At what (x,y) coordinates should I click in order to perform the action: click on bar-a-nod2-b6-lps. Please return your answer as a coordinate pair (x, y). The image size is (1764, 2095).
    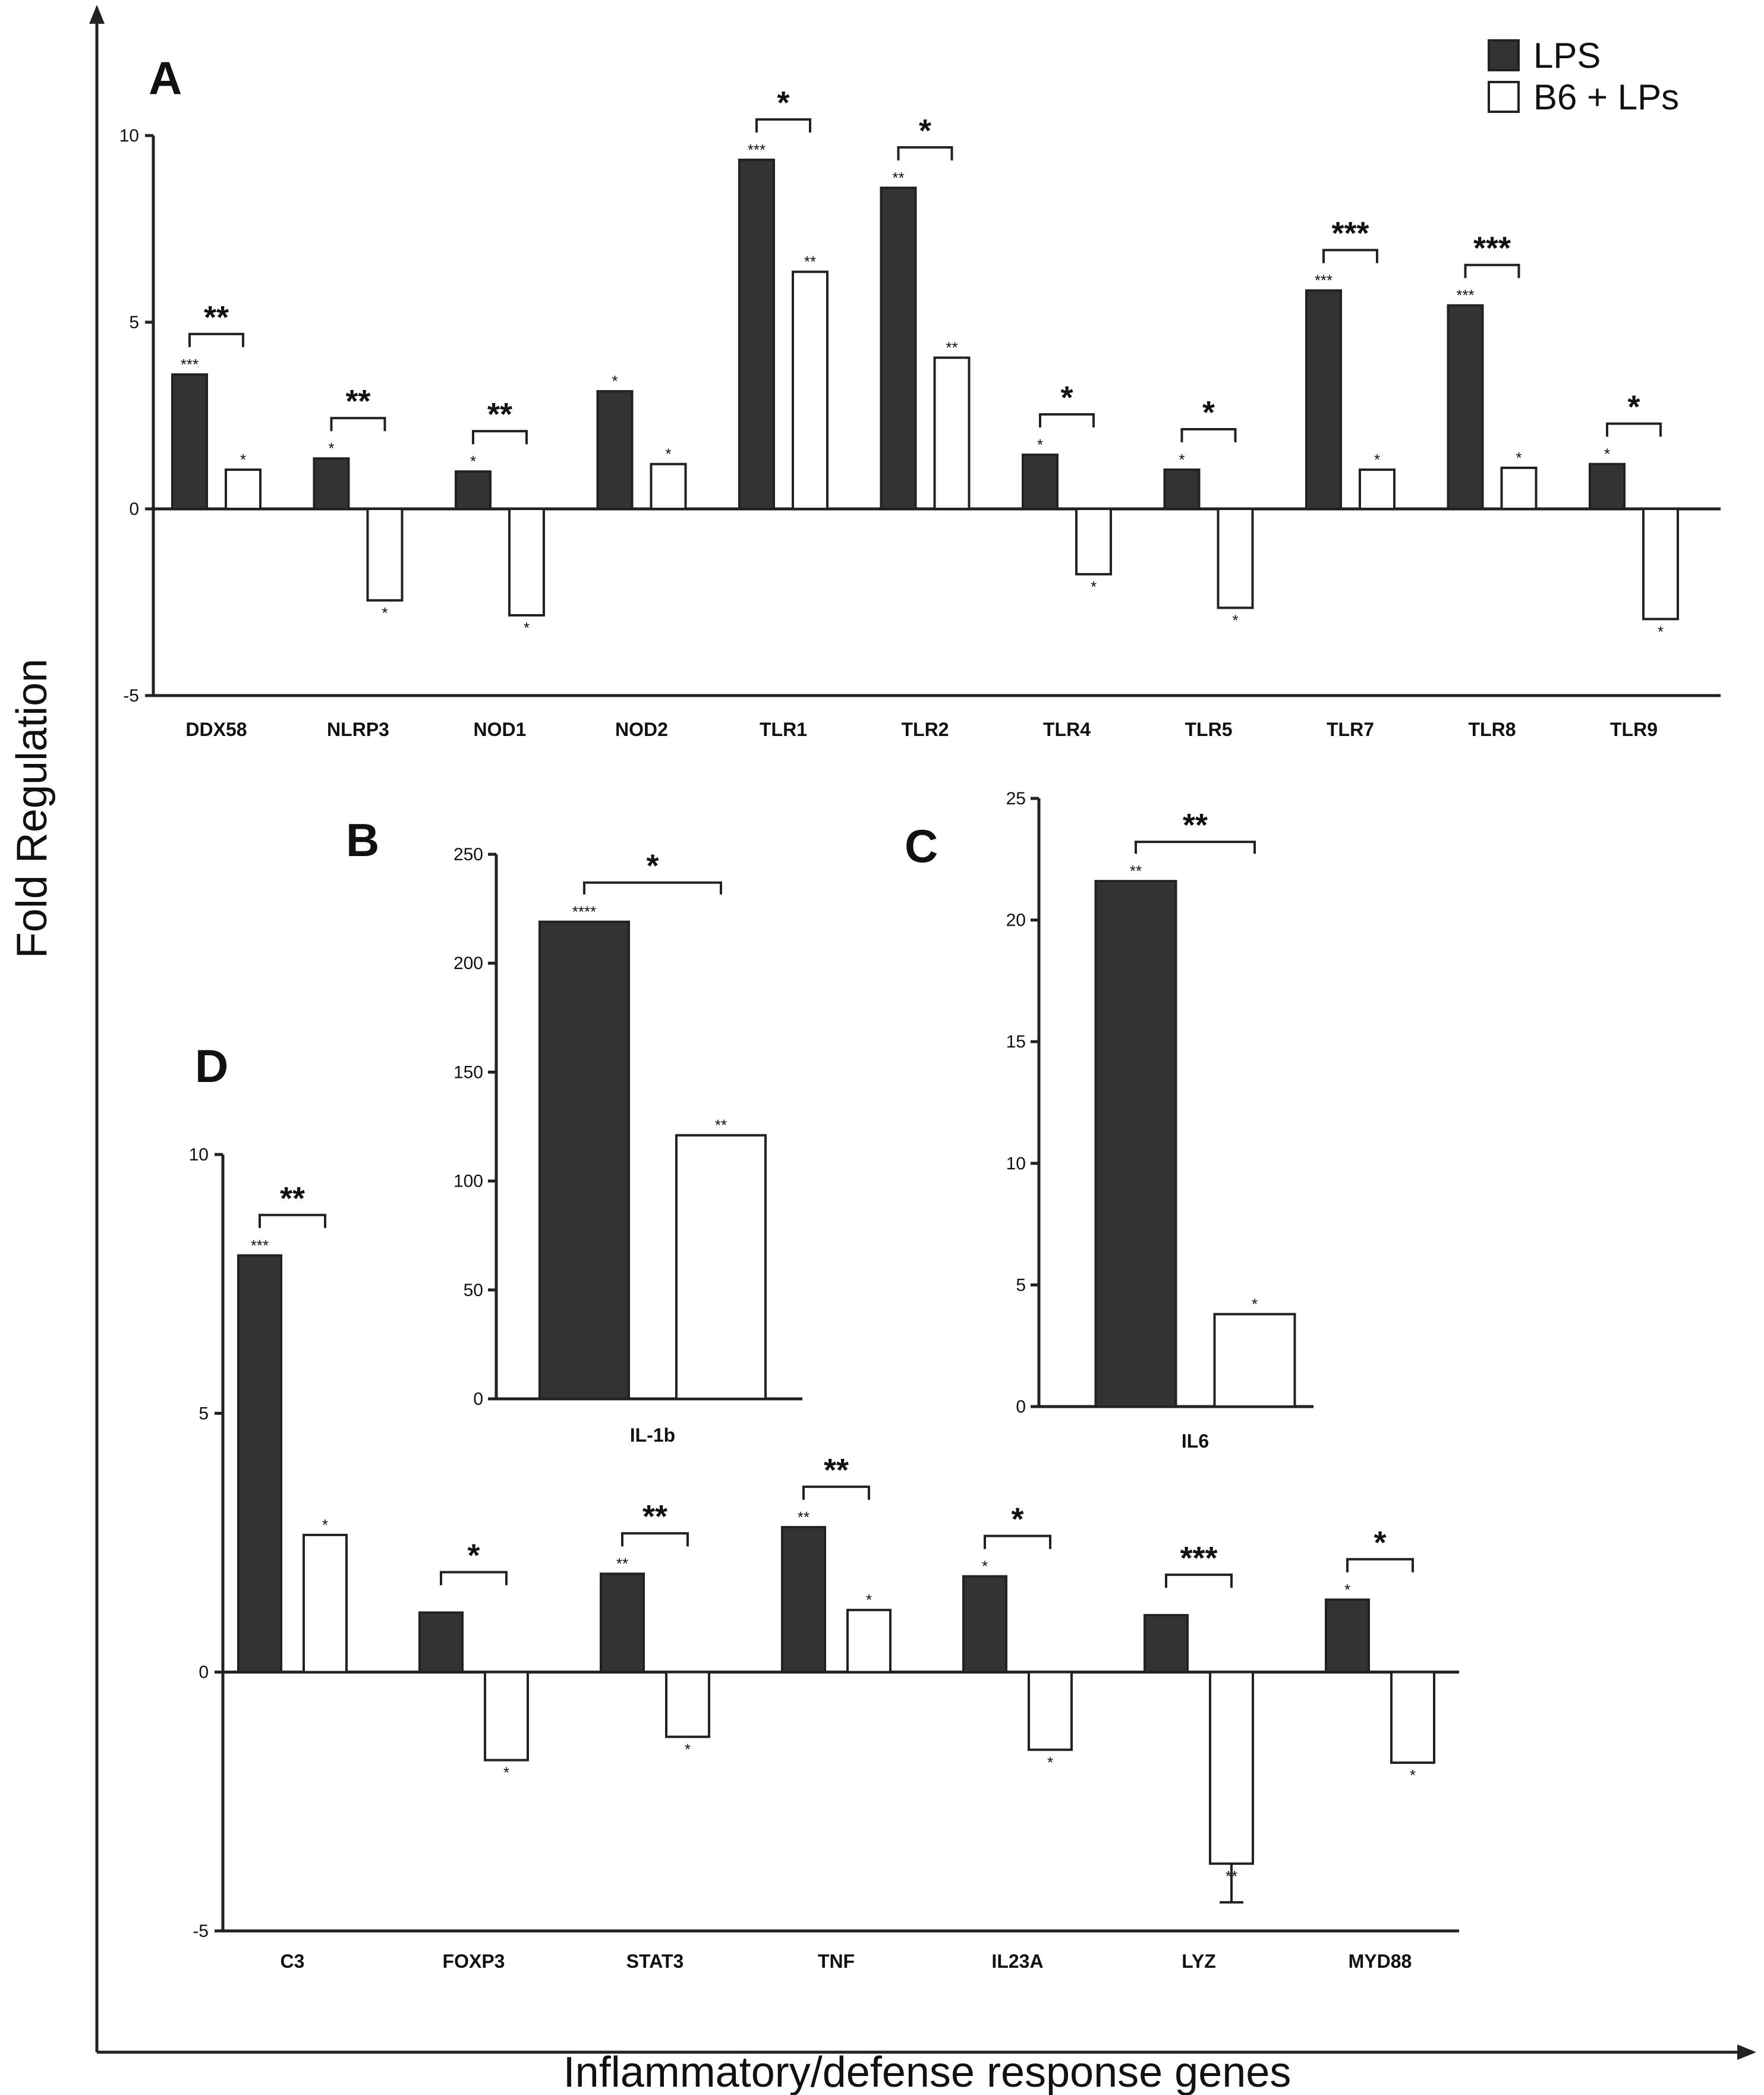
    Looking at the image, I should click on (668, 487).